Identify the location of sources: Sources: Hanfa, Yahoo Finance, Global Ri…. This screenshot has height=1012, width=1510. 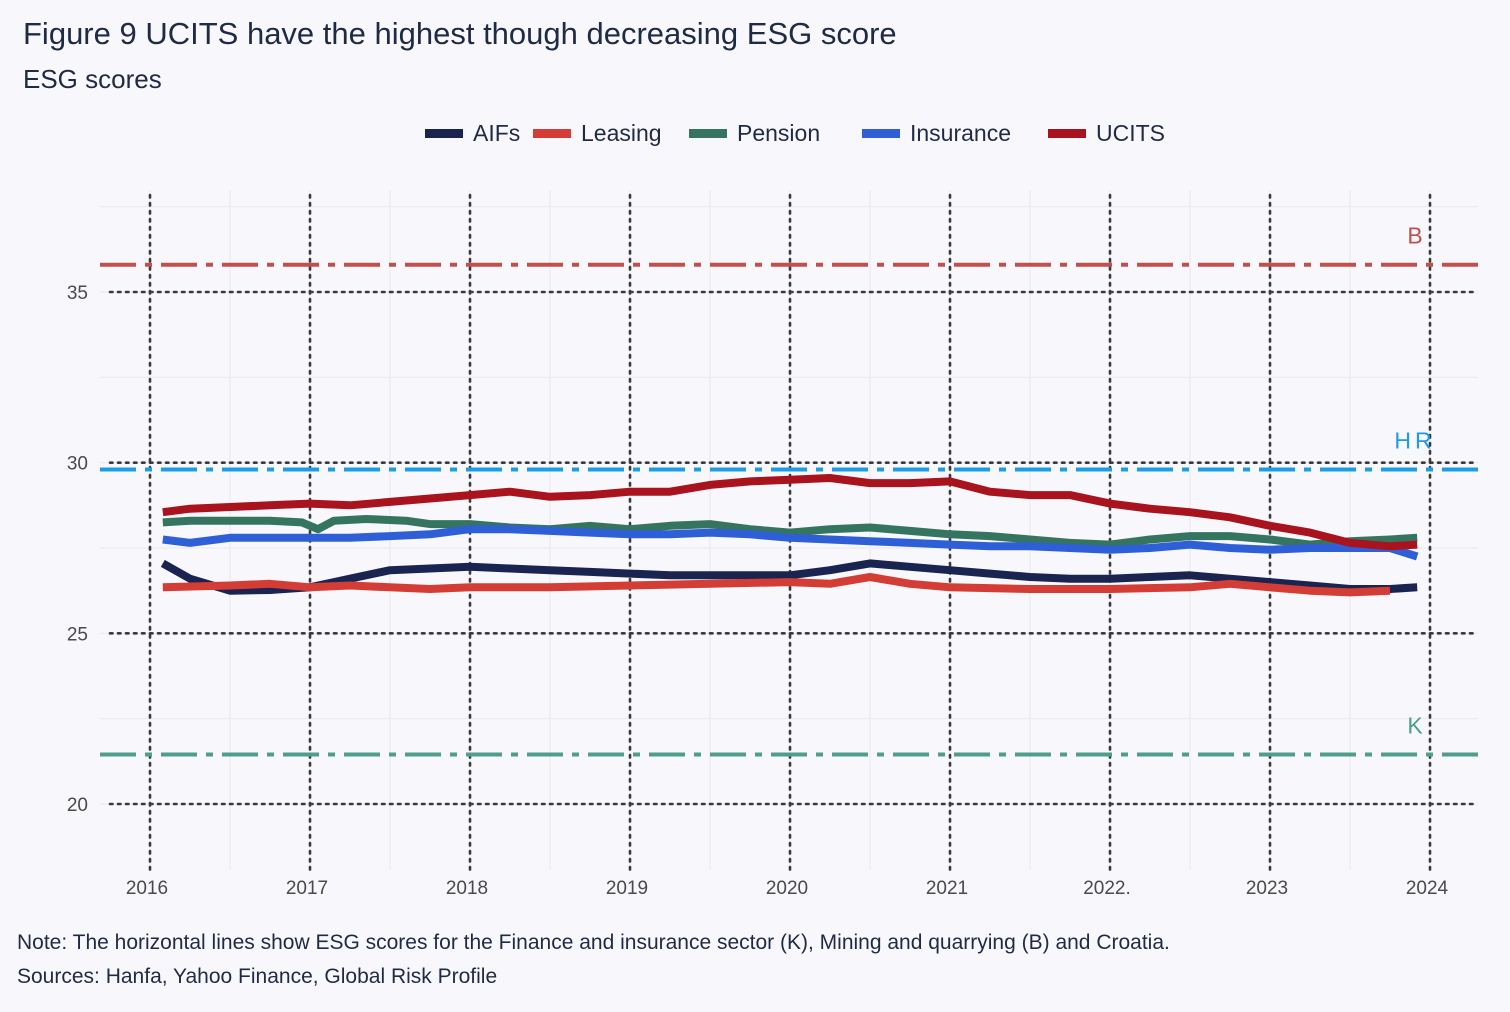
(257, 976).